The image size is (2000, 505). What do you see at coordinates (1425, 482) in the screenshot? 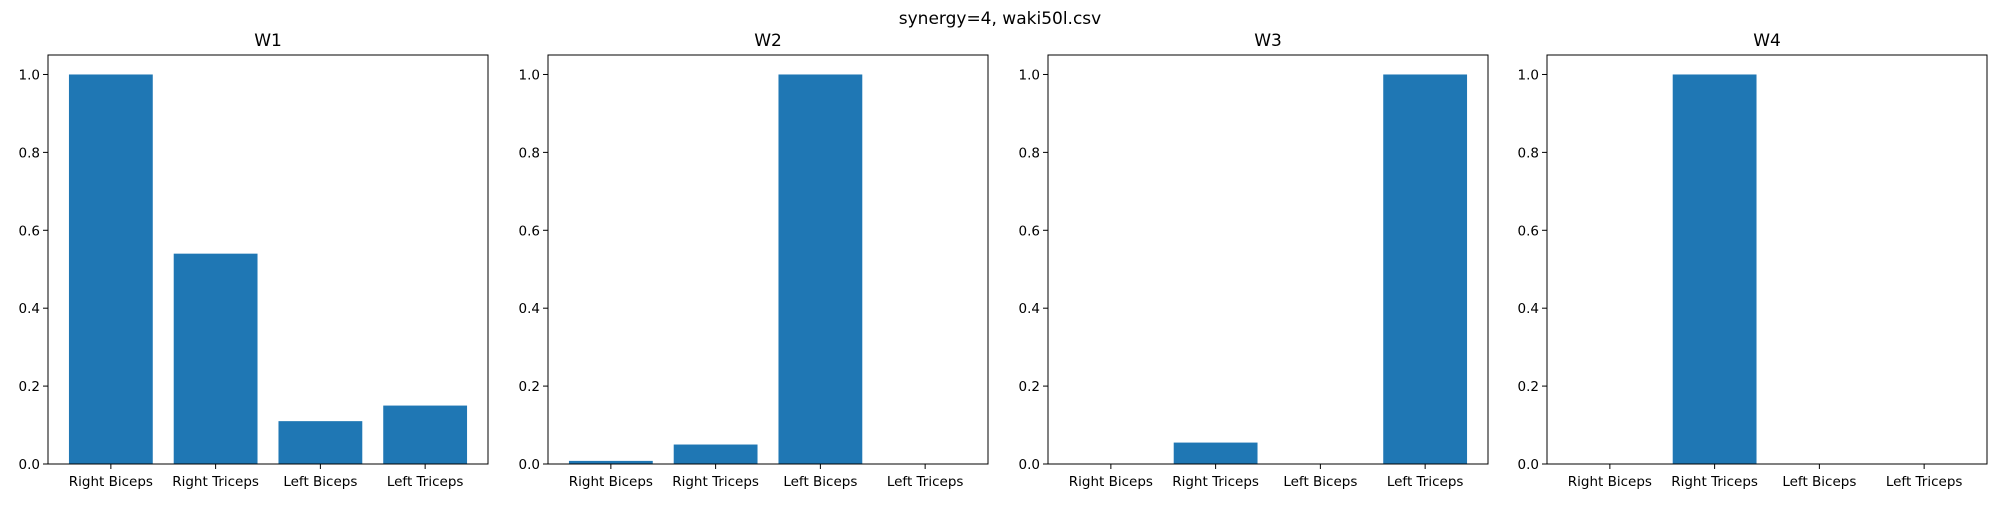
I see `panel-3-xtick-label-4: Left Triceps` at bounding box center [1425, 482].